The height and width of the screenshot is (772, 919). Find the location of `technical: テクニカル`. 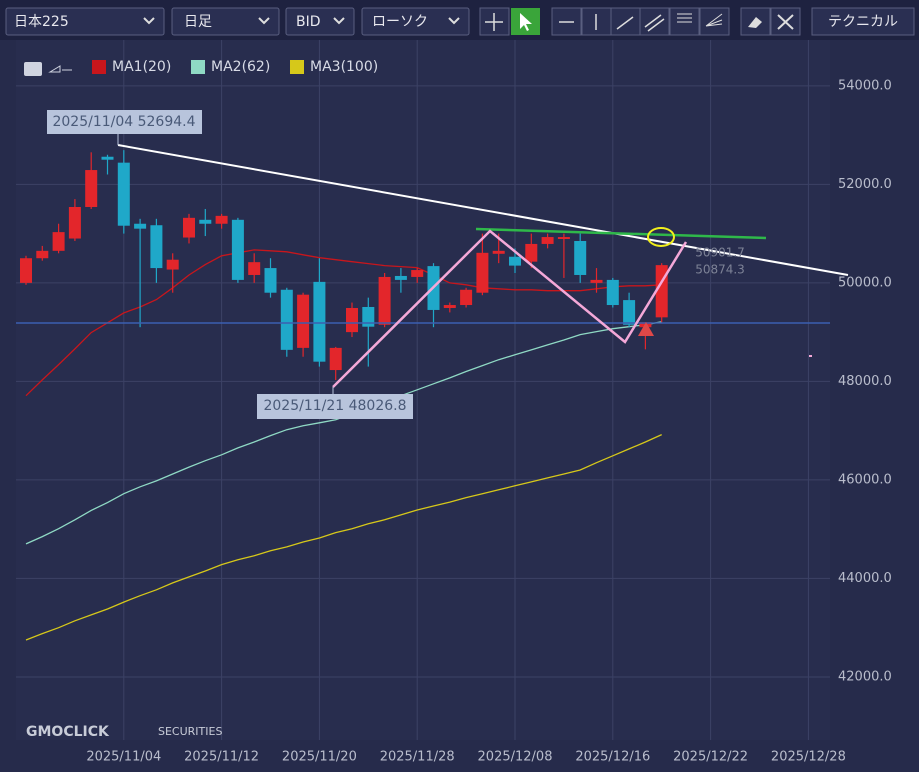

technical: テクニカル is located at coordinates (863, 22).